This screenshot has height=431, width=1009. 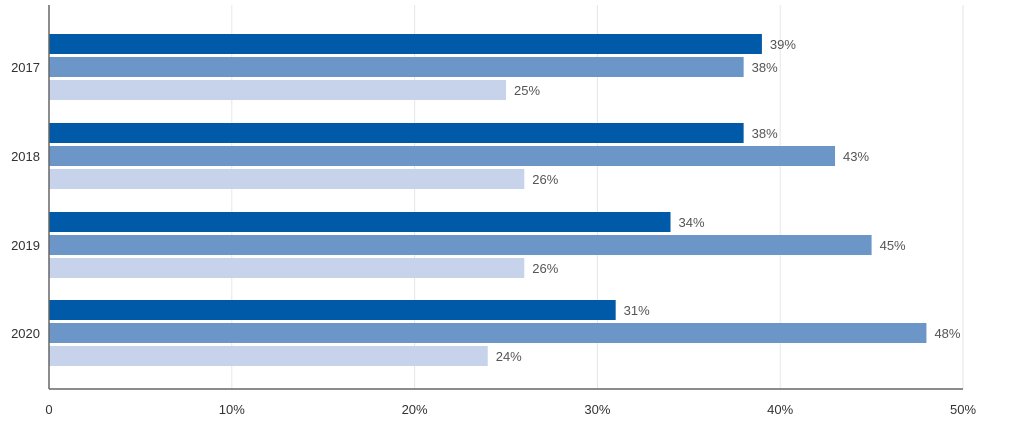 I want to click on data-label-2018-series-1: 38%, so click(x=765, y=133).